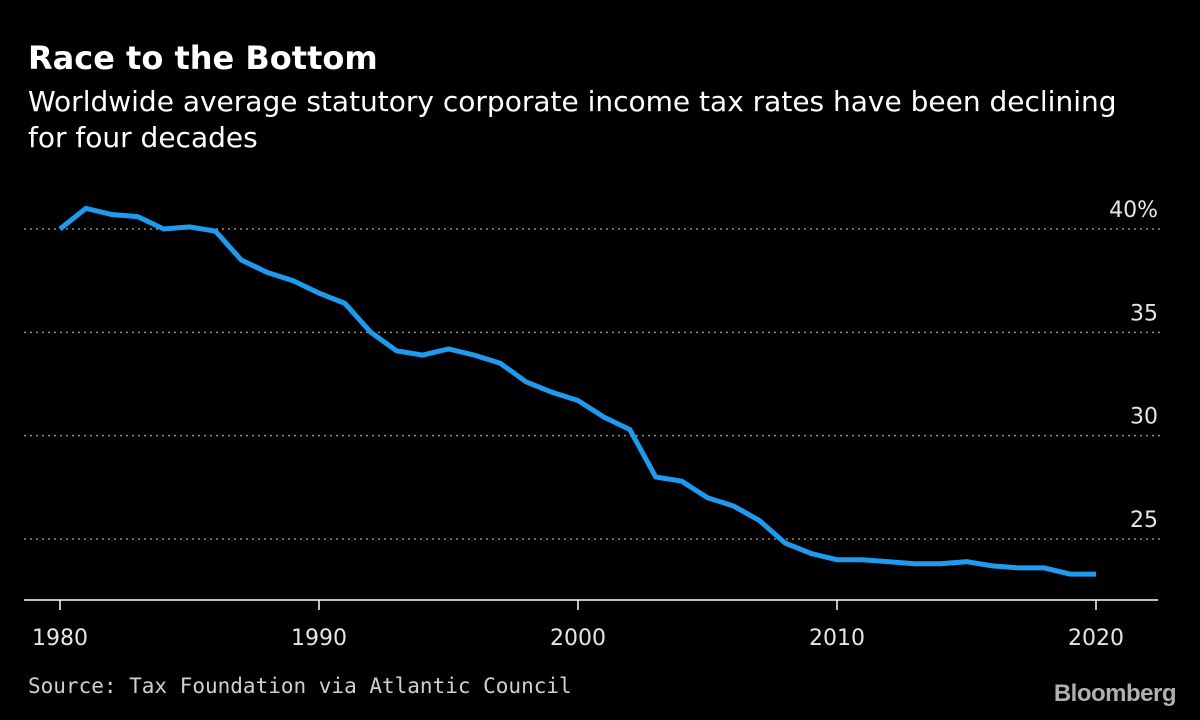 The image size is (1200, 720). What do you see at coordinates (1115, 693) in the screenshot?
I see `bloomberg-logo: Bloomberg` at bounding box center [1115, 693].